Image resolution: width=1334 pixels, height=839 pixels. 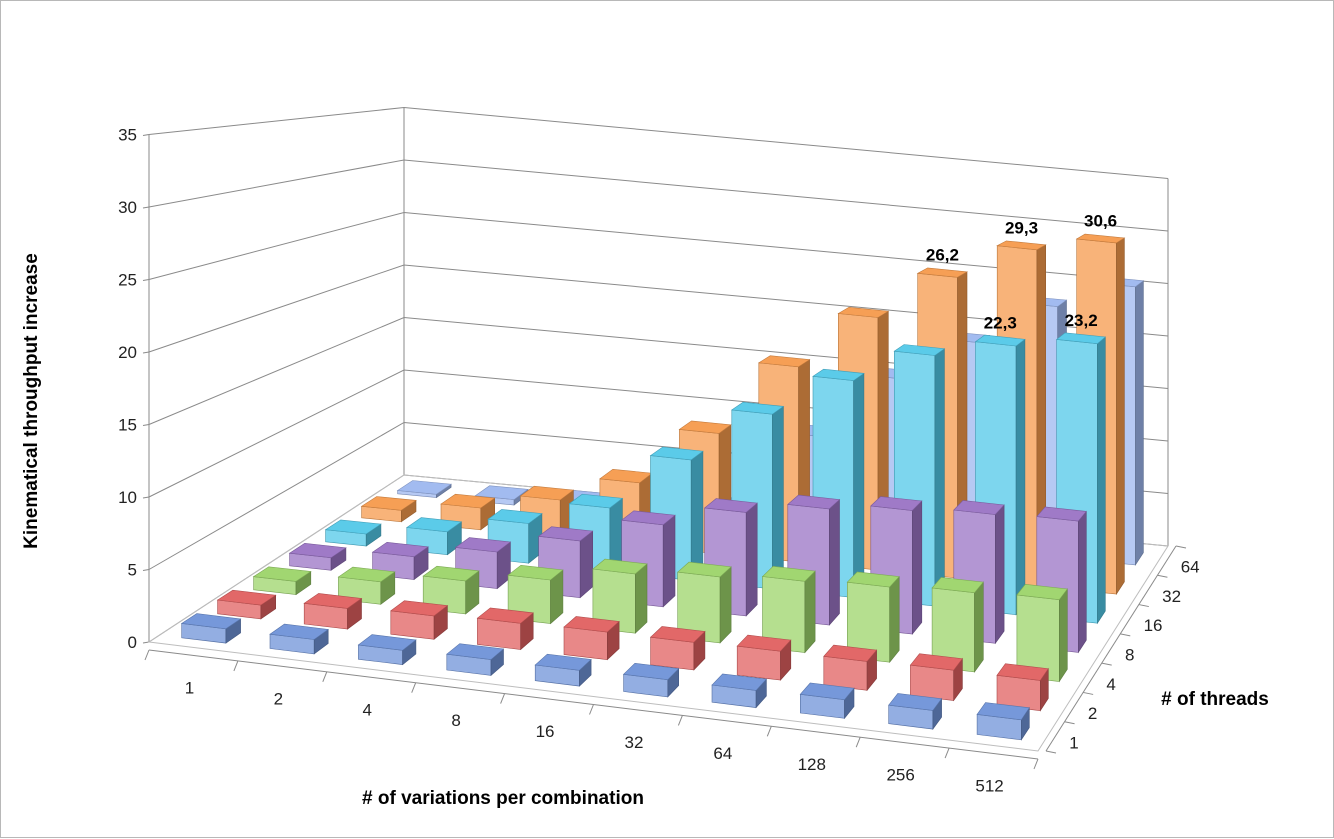 I want to click on y-tick-label: 25, so click(x=127, y=280).